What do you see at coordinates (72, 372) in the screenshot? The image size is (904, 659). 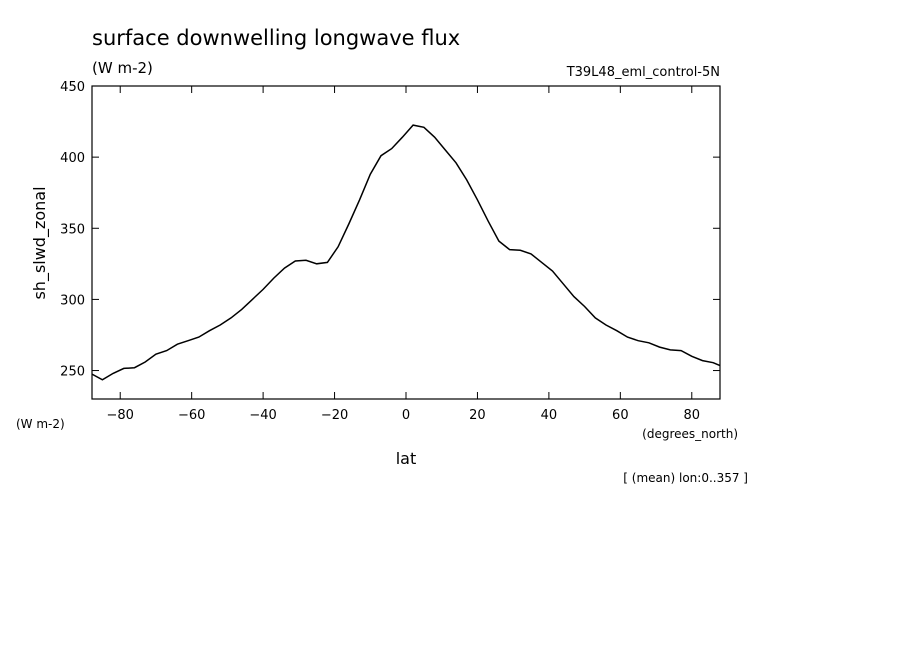 I see `y-tick-label: 250` at bounding box center [72, 372].